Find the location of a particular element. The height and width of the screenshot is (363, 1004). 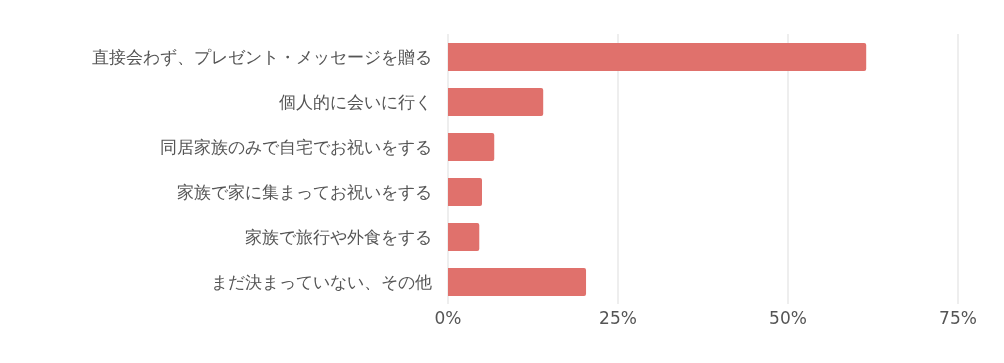

y-tick-label: 家族で家に集まってお祝いをする is located at coordinates (304, 191).